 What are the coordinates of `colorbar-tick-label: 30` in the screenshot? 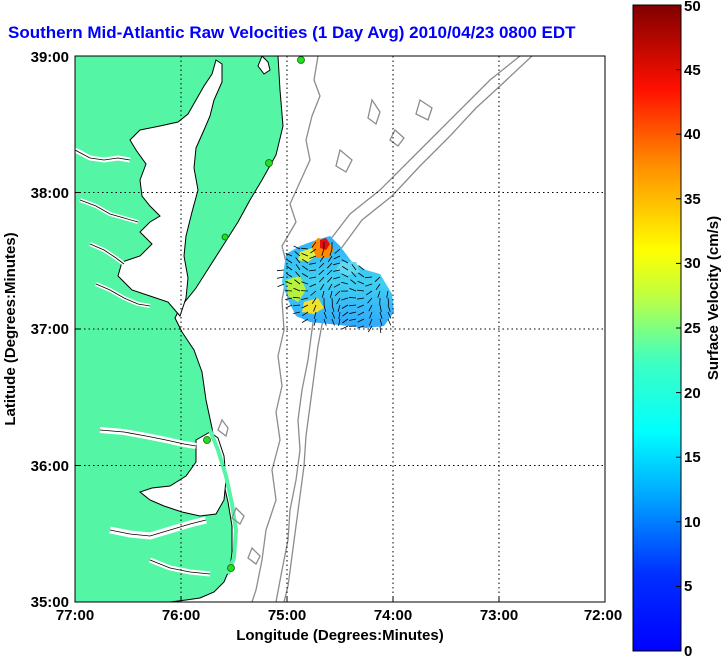 It's located at (692, 263).